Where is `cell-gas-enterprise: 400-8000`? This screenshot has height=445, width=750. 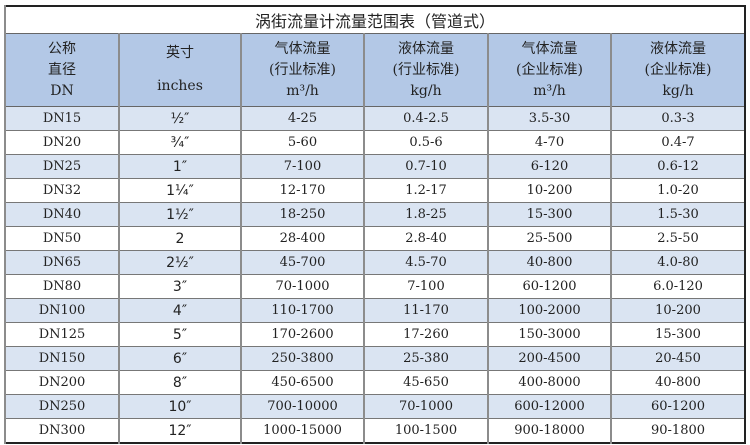 cell-gas-enterprise: 400-8000 is located at coordinates (549, 382).